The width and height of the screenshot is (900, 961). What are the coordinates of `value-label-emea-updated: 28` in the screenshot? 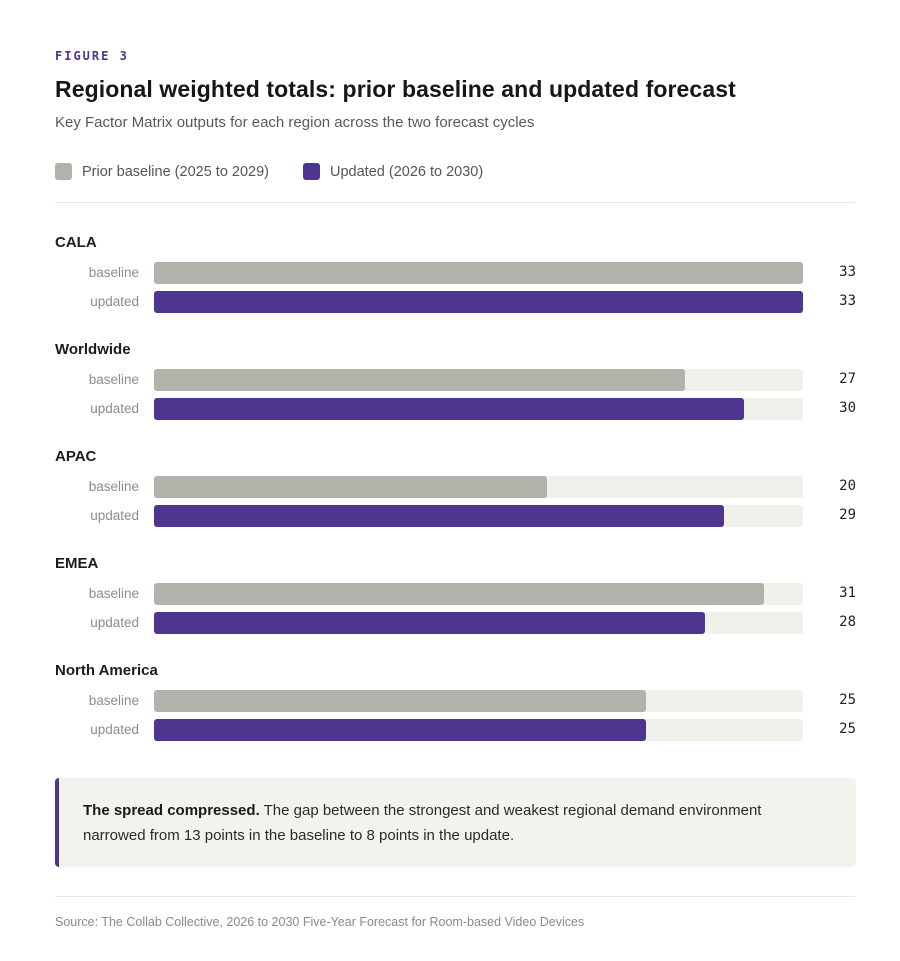 It's located at (847, 622).